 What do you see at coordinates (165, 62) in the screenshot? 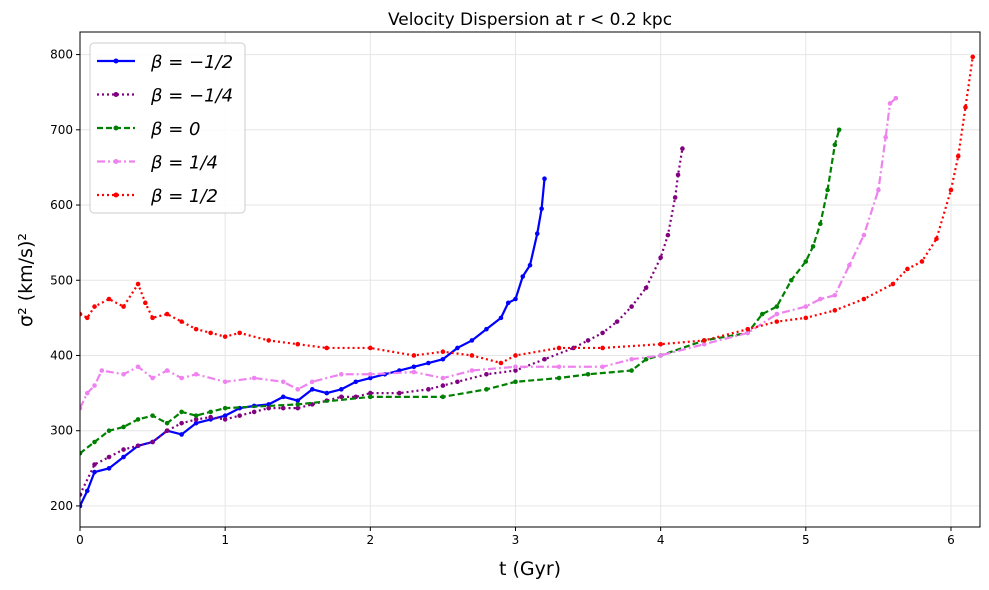
I see `legend-item: β = −1/2` at bounding box center [165, 62].